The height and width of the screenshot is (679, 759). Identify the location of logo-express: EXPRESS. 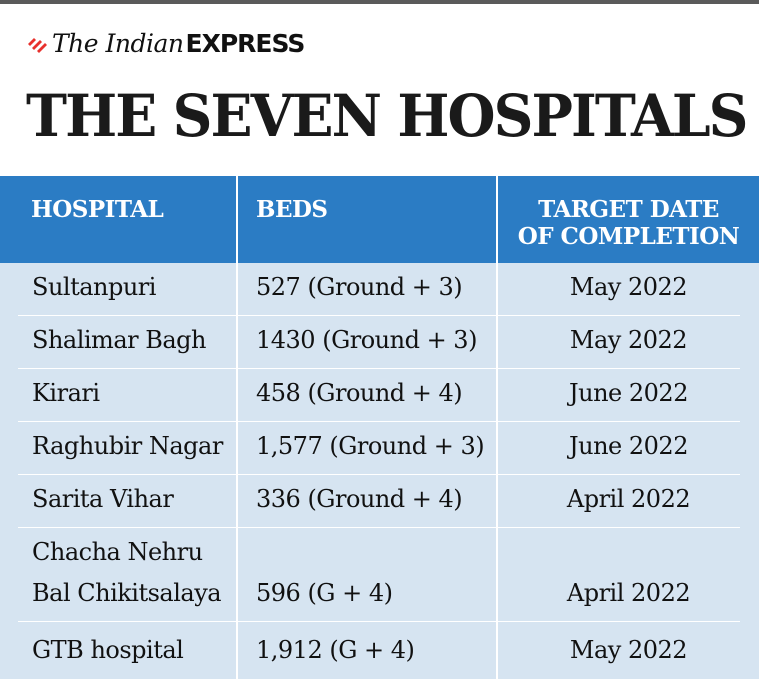
(245, 43).